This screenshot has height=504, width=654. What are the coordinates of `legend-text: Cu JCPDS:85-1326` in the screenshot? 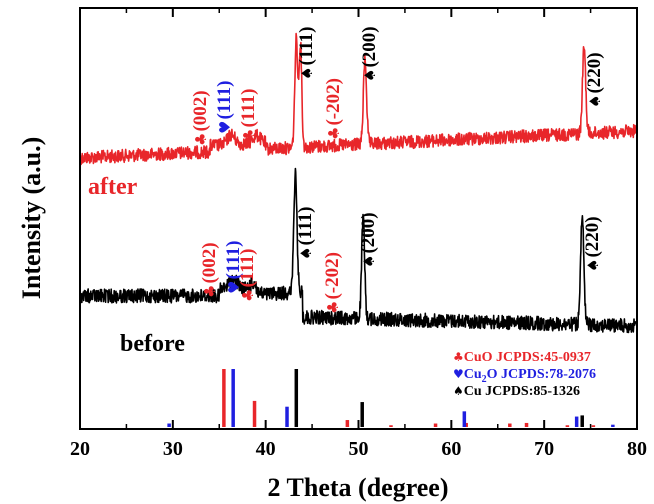 It's located at (522, 391).